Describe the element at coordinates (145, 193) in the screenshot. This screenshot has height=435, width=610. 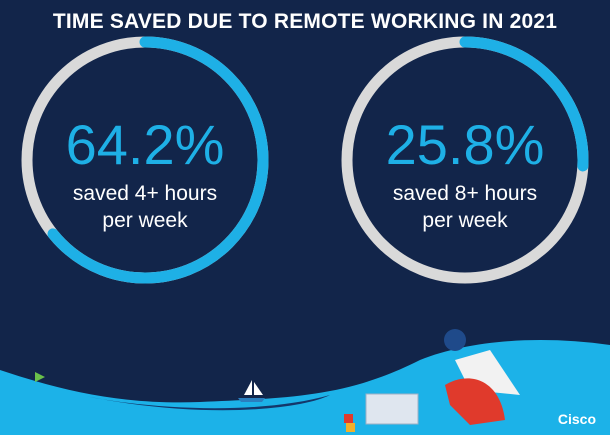
I see `caption-line: saved 4+ hours` at that location.